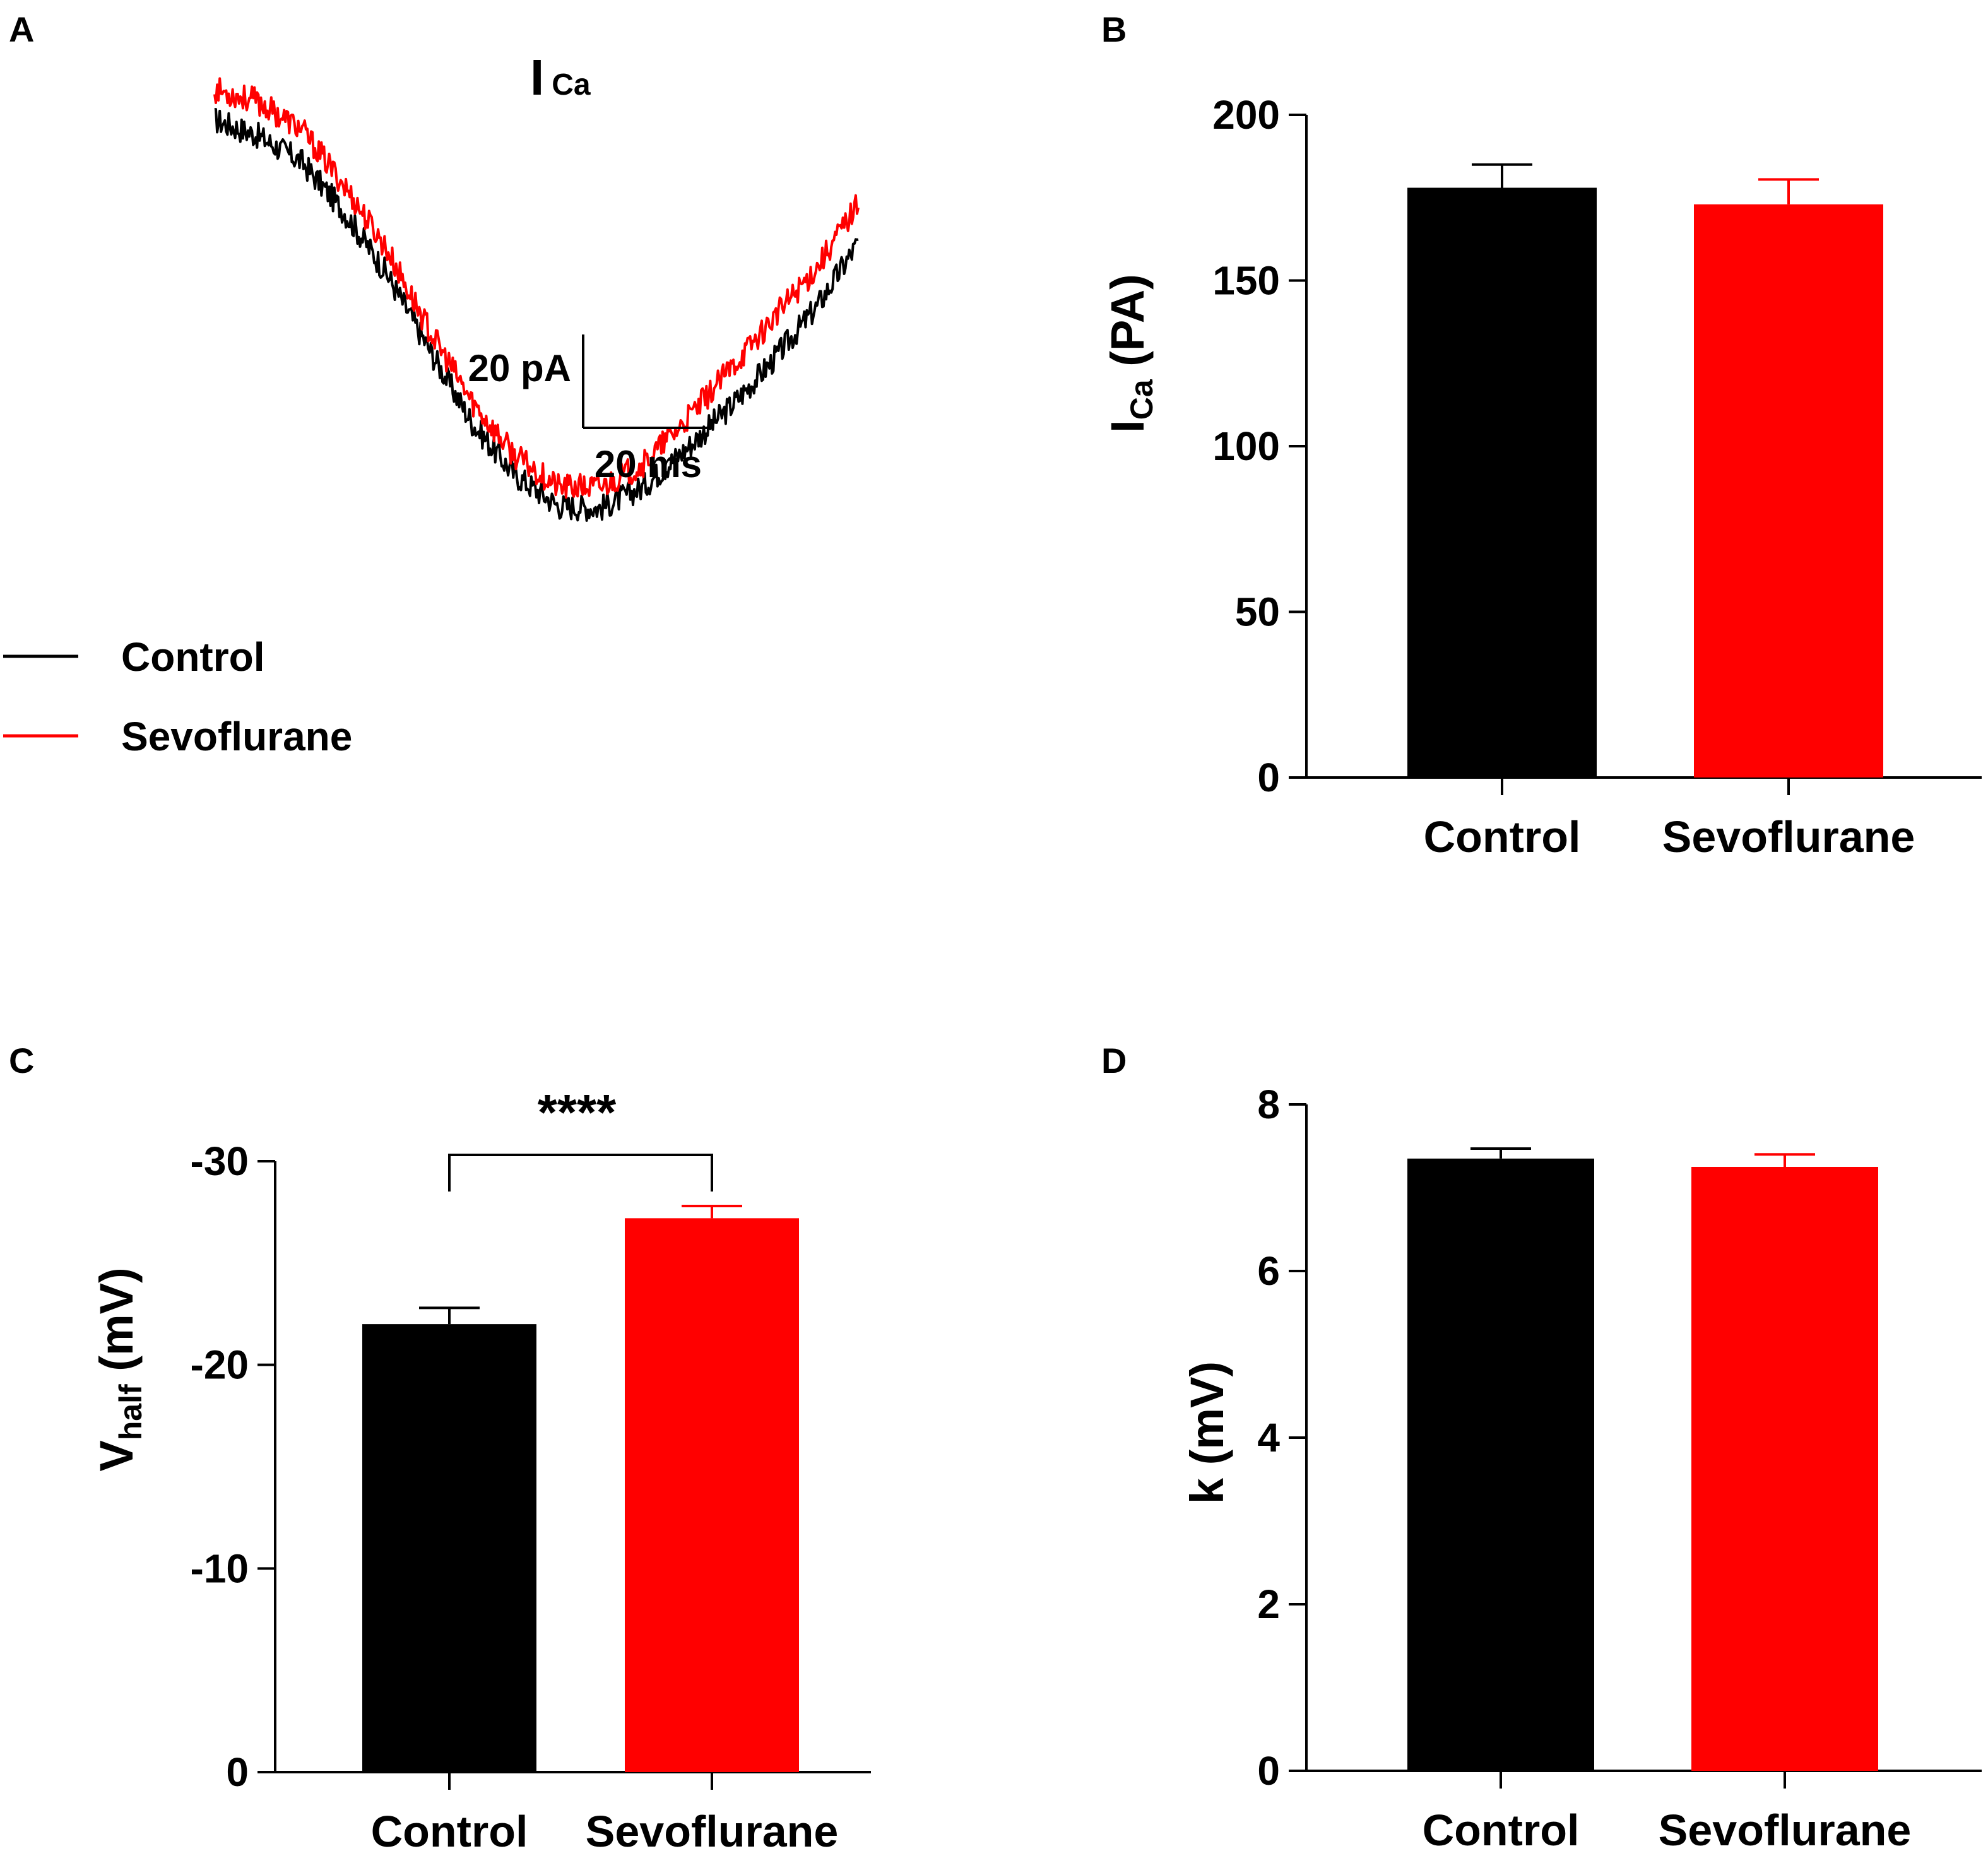 The width and height of the screenshot is (1988, 1851). I want to click on panel-c-plot: 0 -10 -20 -30 Control Sevoflurane, so click(531, 1495).